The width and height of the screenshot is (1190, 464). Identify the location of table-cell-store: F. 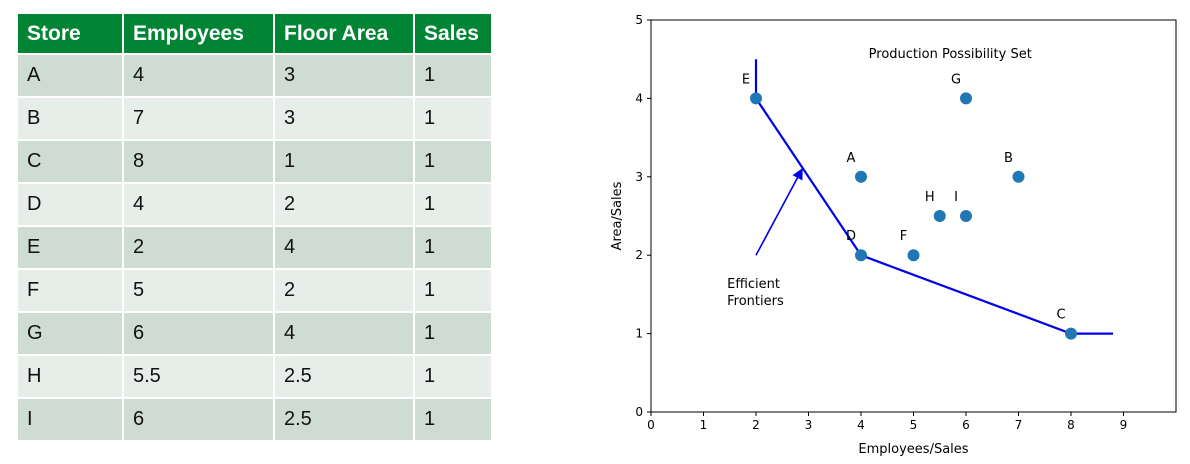
(70, 290).